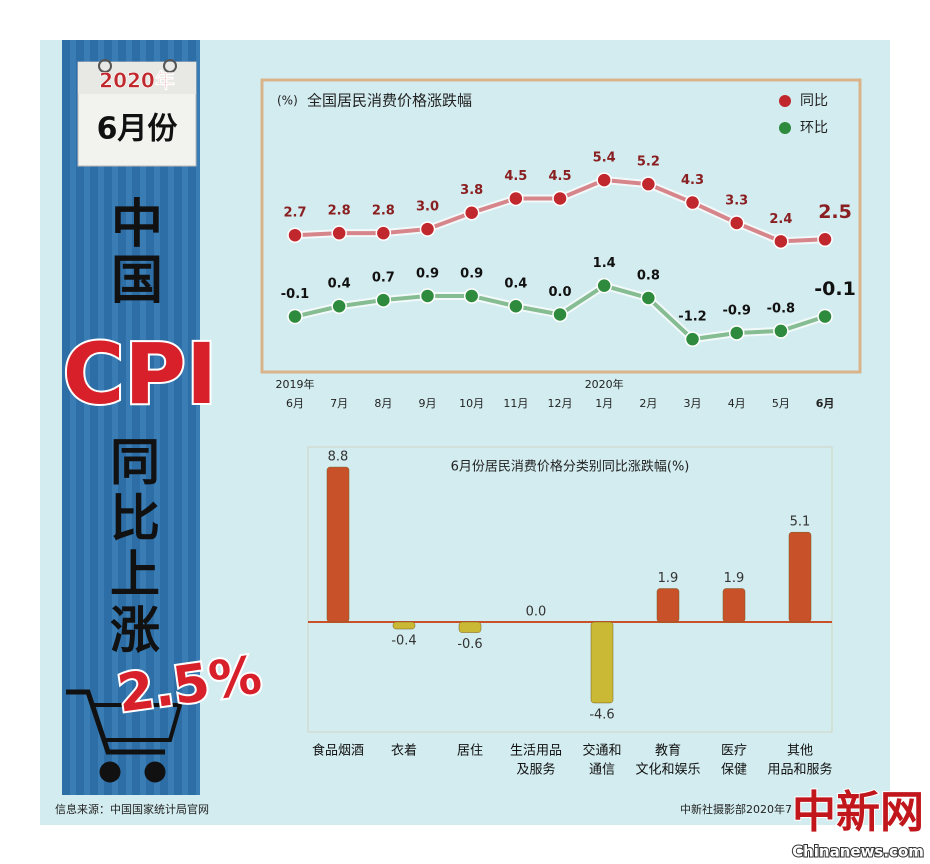 This screenshot has height=864, width=930. I want to click on value-label: 0.8, so click(648, 276).